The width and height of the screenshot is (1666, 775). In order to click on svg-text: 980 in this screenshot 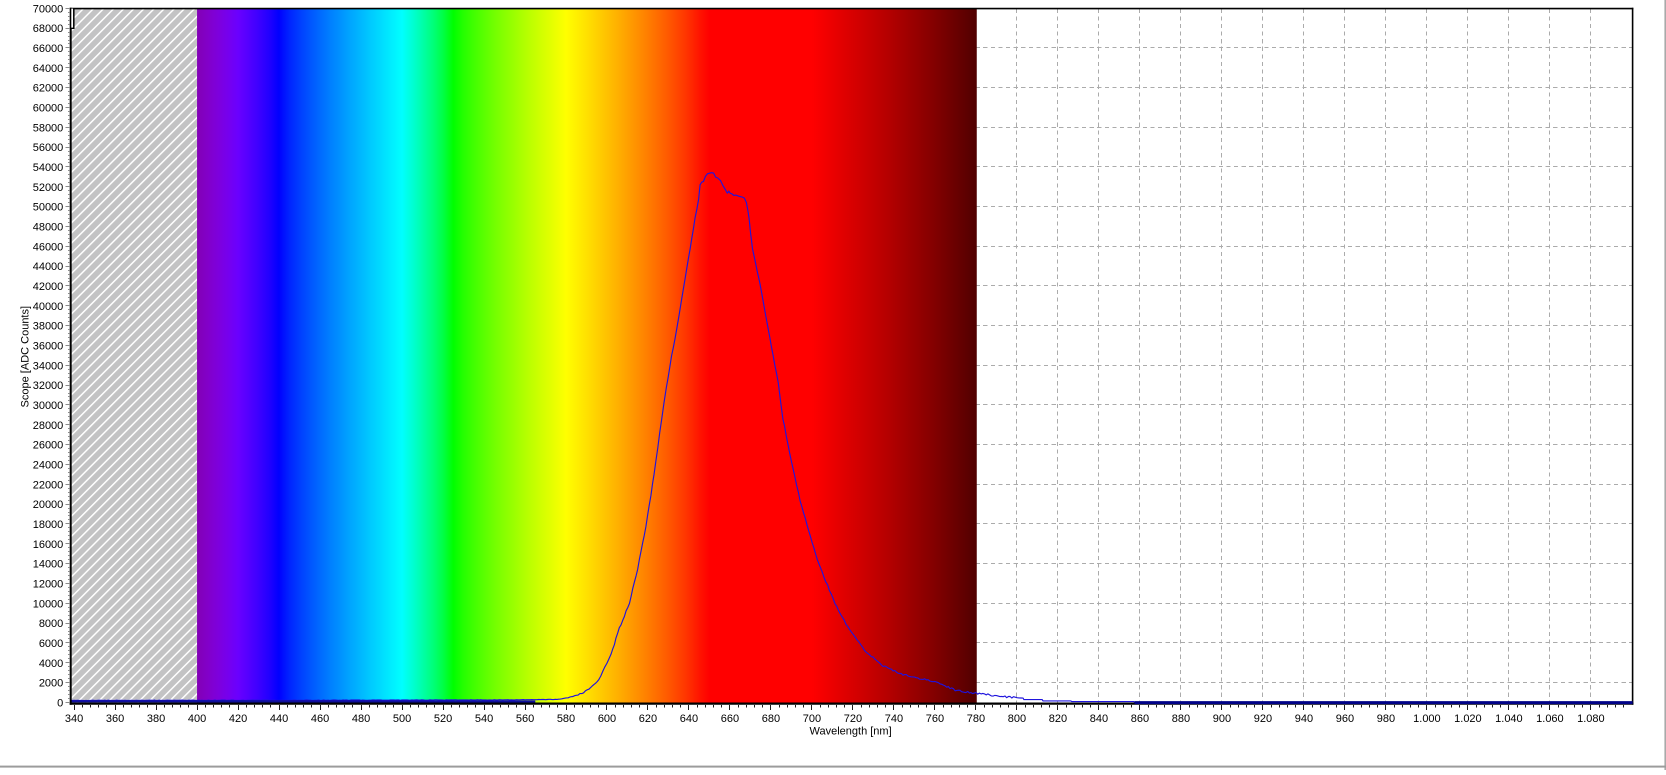, I will do `click(1386, 719)`.